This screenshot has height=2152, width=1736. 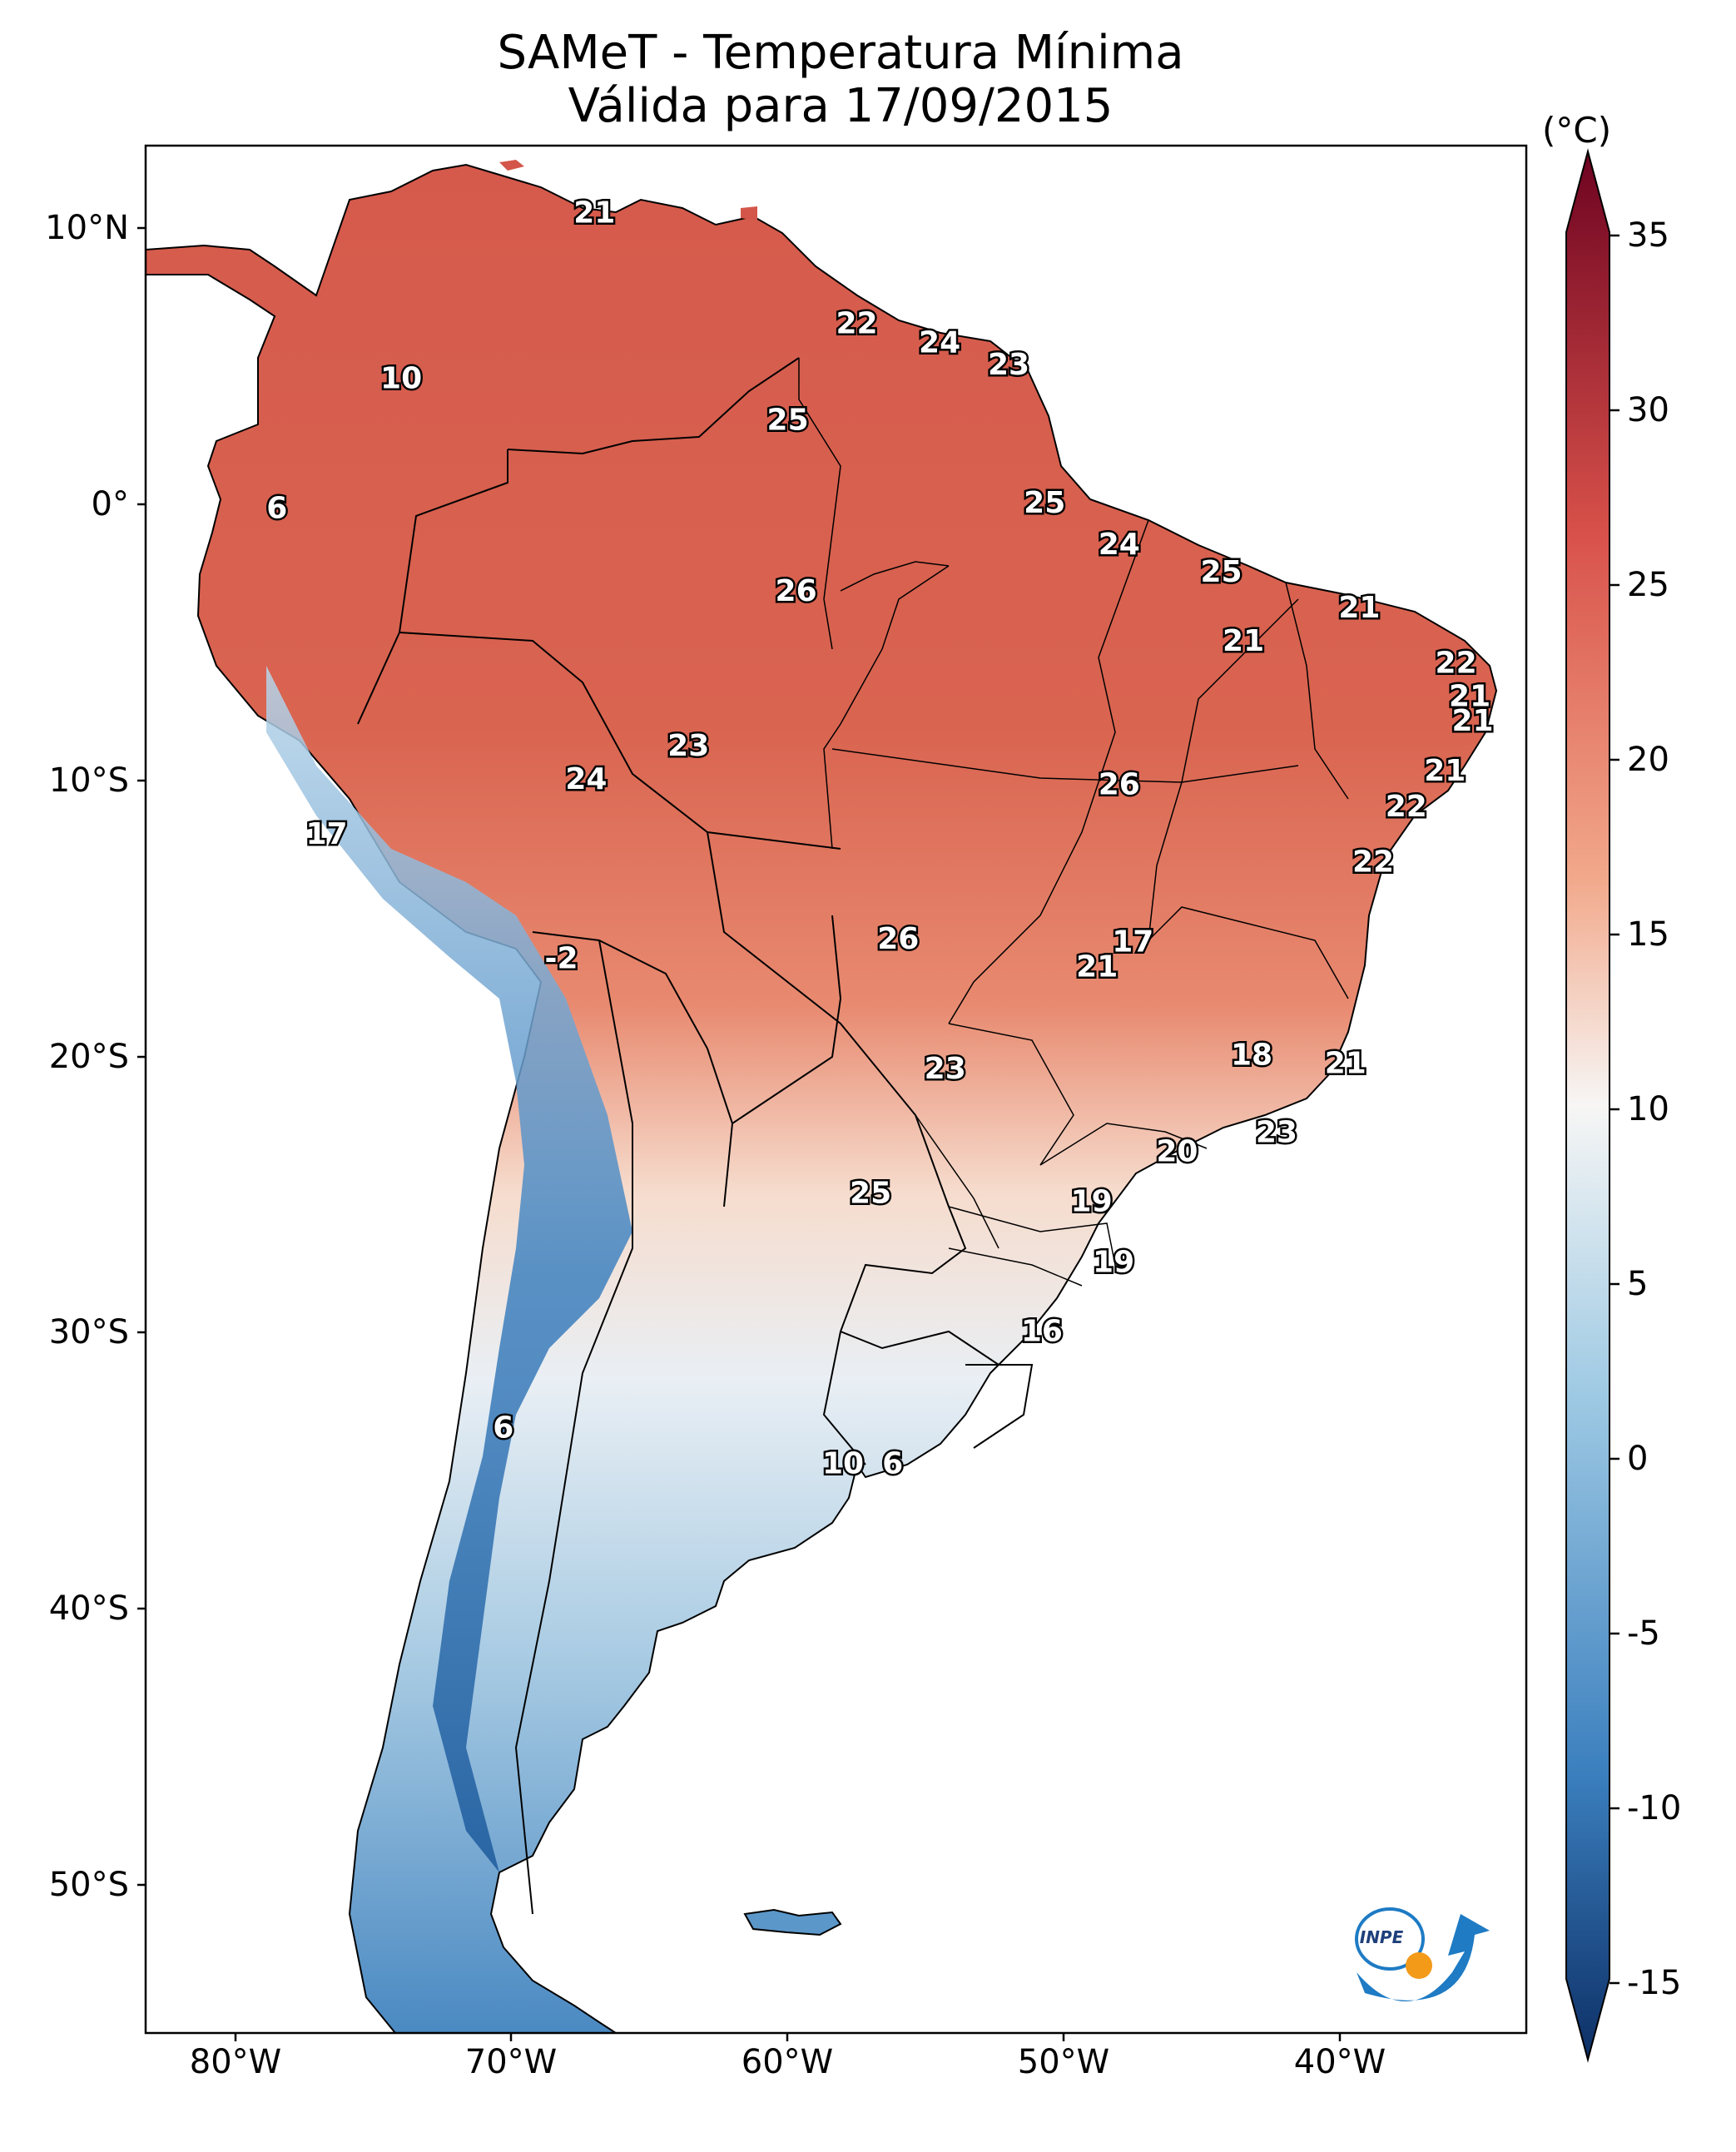 What do you see at coordinates (1339, 2062) in the screenshot?
I see `lon-label-40w: 40°W` at bounding box center [1339, 2062].